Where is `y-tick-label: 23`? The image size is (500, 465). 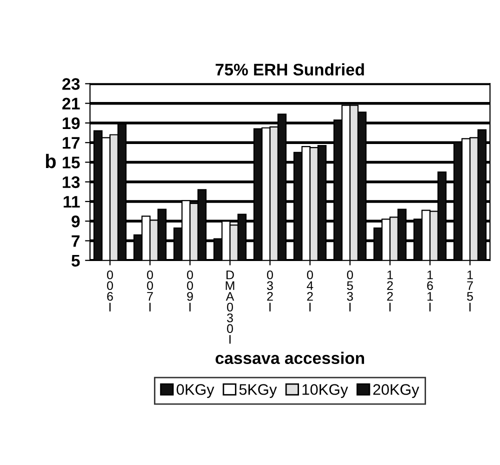 y-tick-label: 23 is located at coordinates (71, 84).